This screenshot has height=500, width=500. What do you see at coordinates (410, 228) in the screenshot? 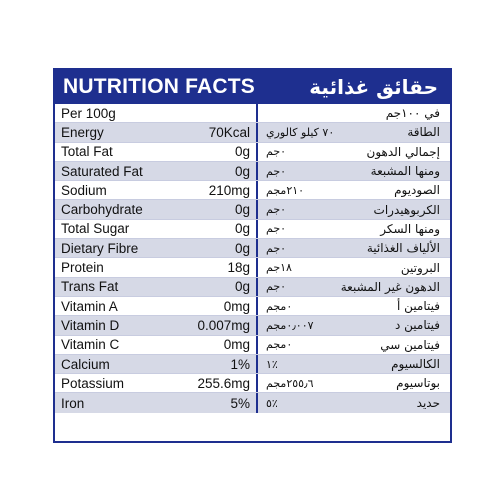
I see `arabic-name: ومنها السكر` at bounding box center [410, 228].